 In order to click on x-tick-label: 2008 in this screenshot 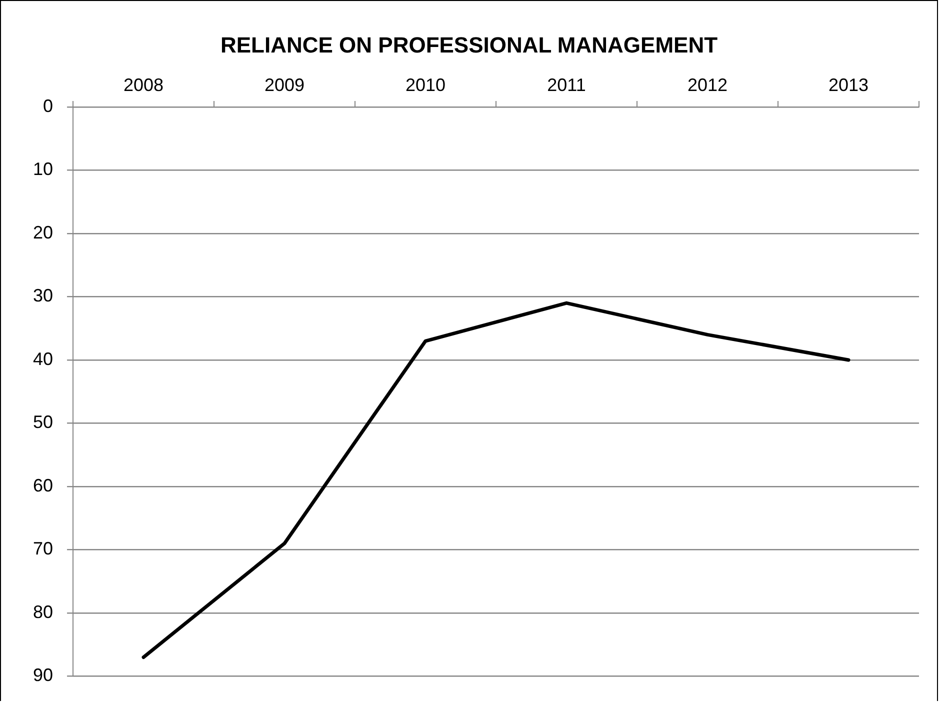, I will do `click(143, 85)`.